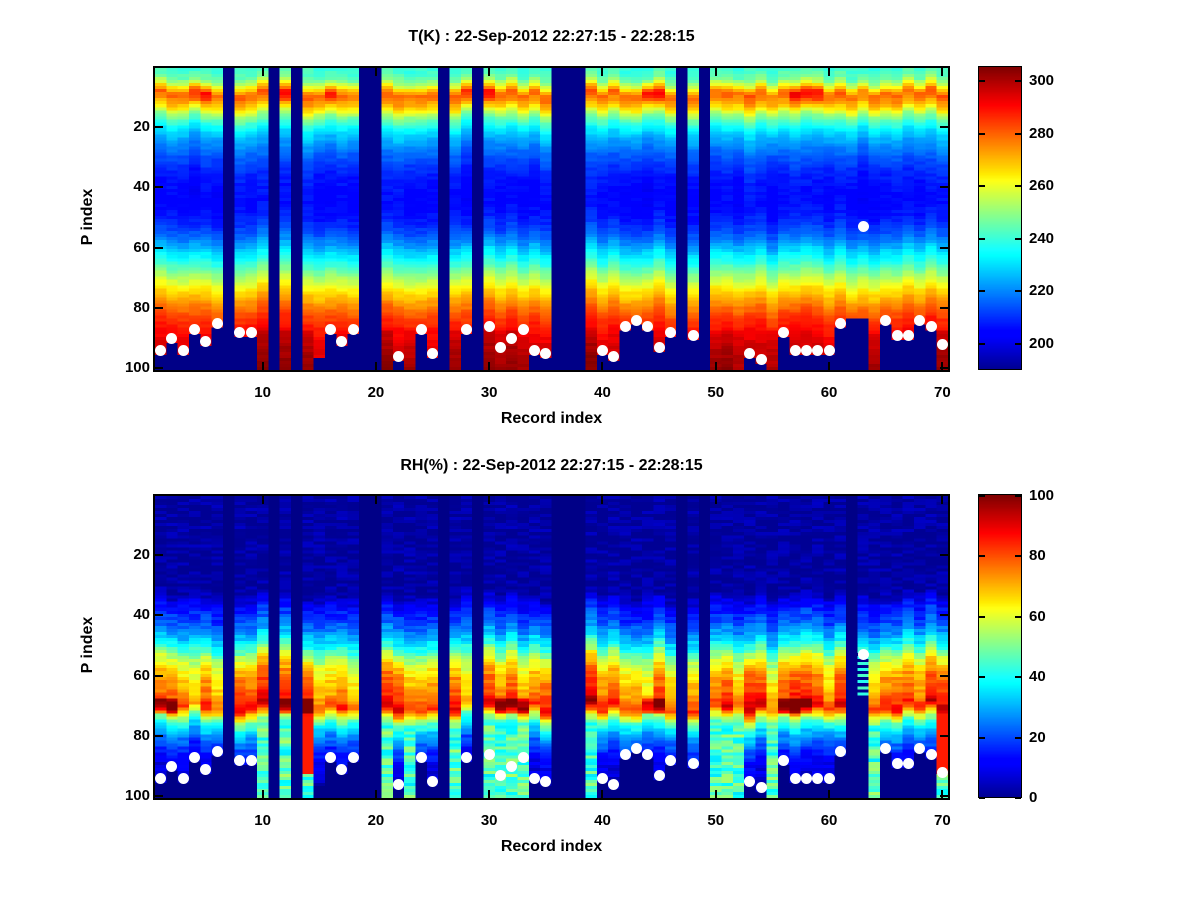 This screenshot has width=1200, height=900. I want to click on x-tick-label: 20, so click(376, 392).